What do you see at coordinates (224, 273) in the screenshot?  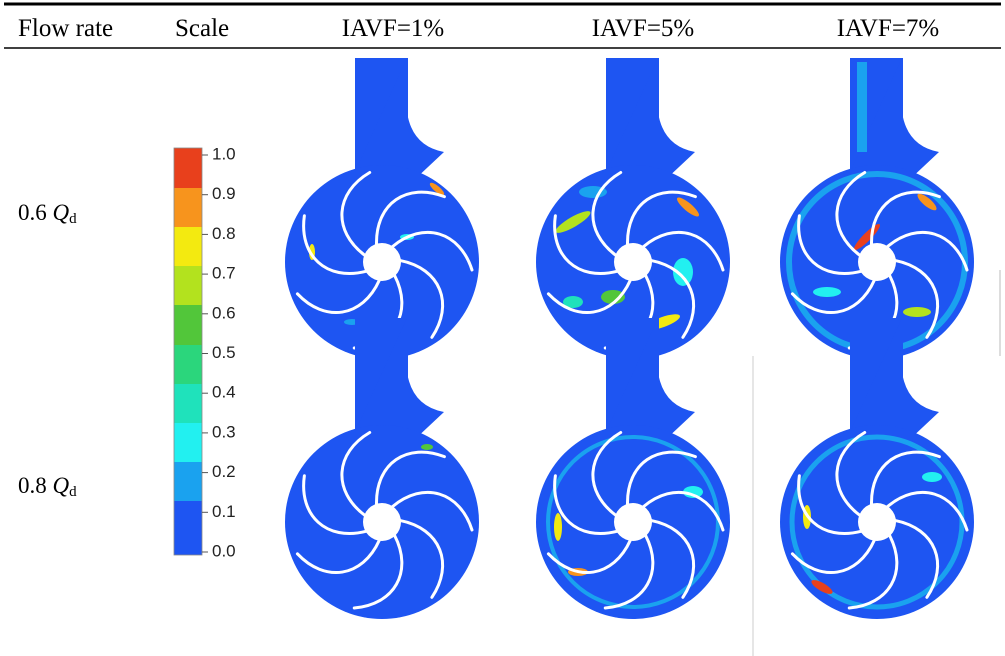 I see `colorbar-label: 0.7` at bounding box center [224, 273].